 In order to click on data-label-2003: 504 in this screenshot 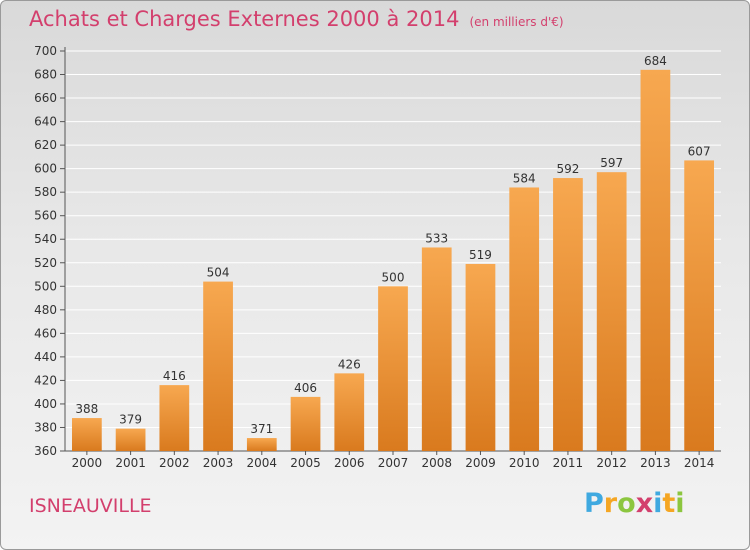, I will do `click(218, 273)`.